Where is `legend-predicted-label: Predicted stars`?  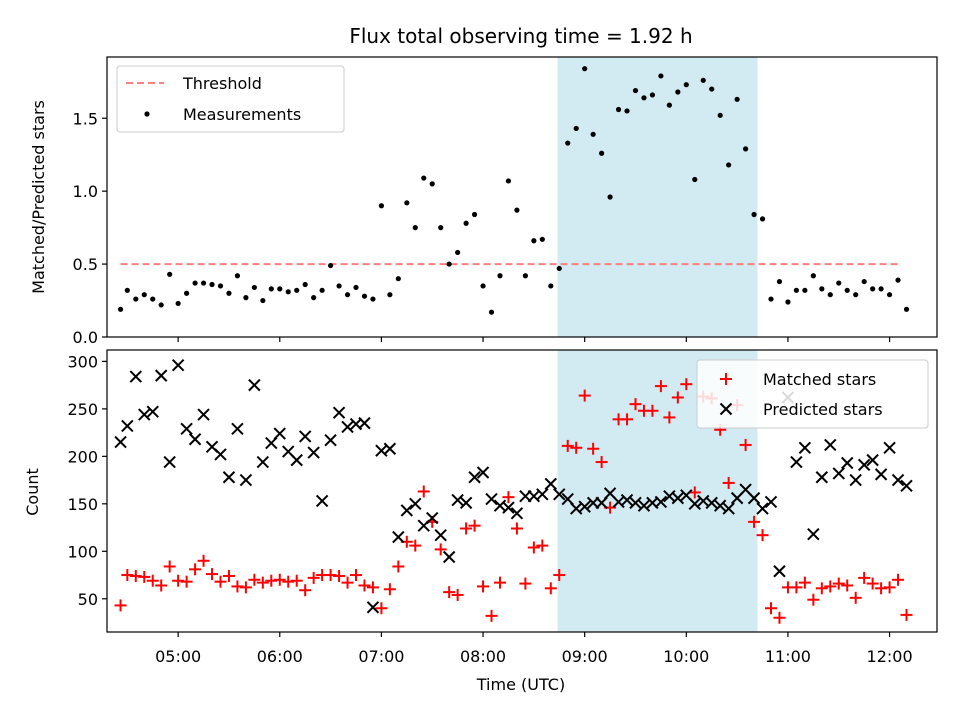 legend-predicted-label: Predicted stars is located at coordinates (823, 409).